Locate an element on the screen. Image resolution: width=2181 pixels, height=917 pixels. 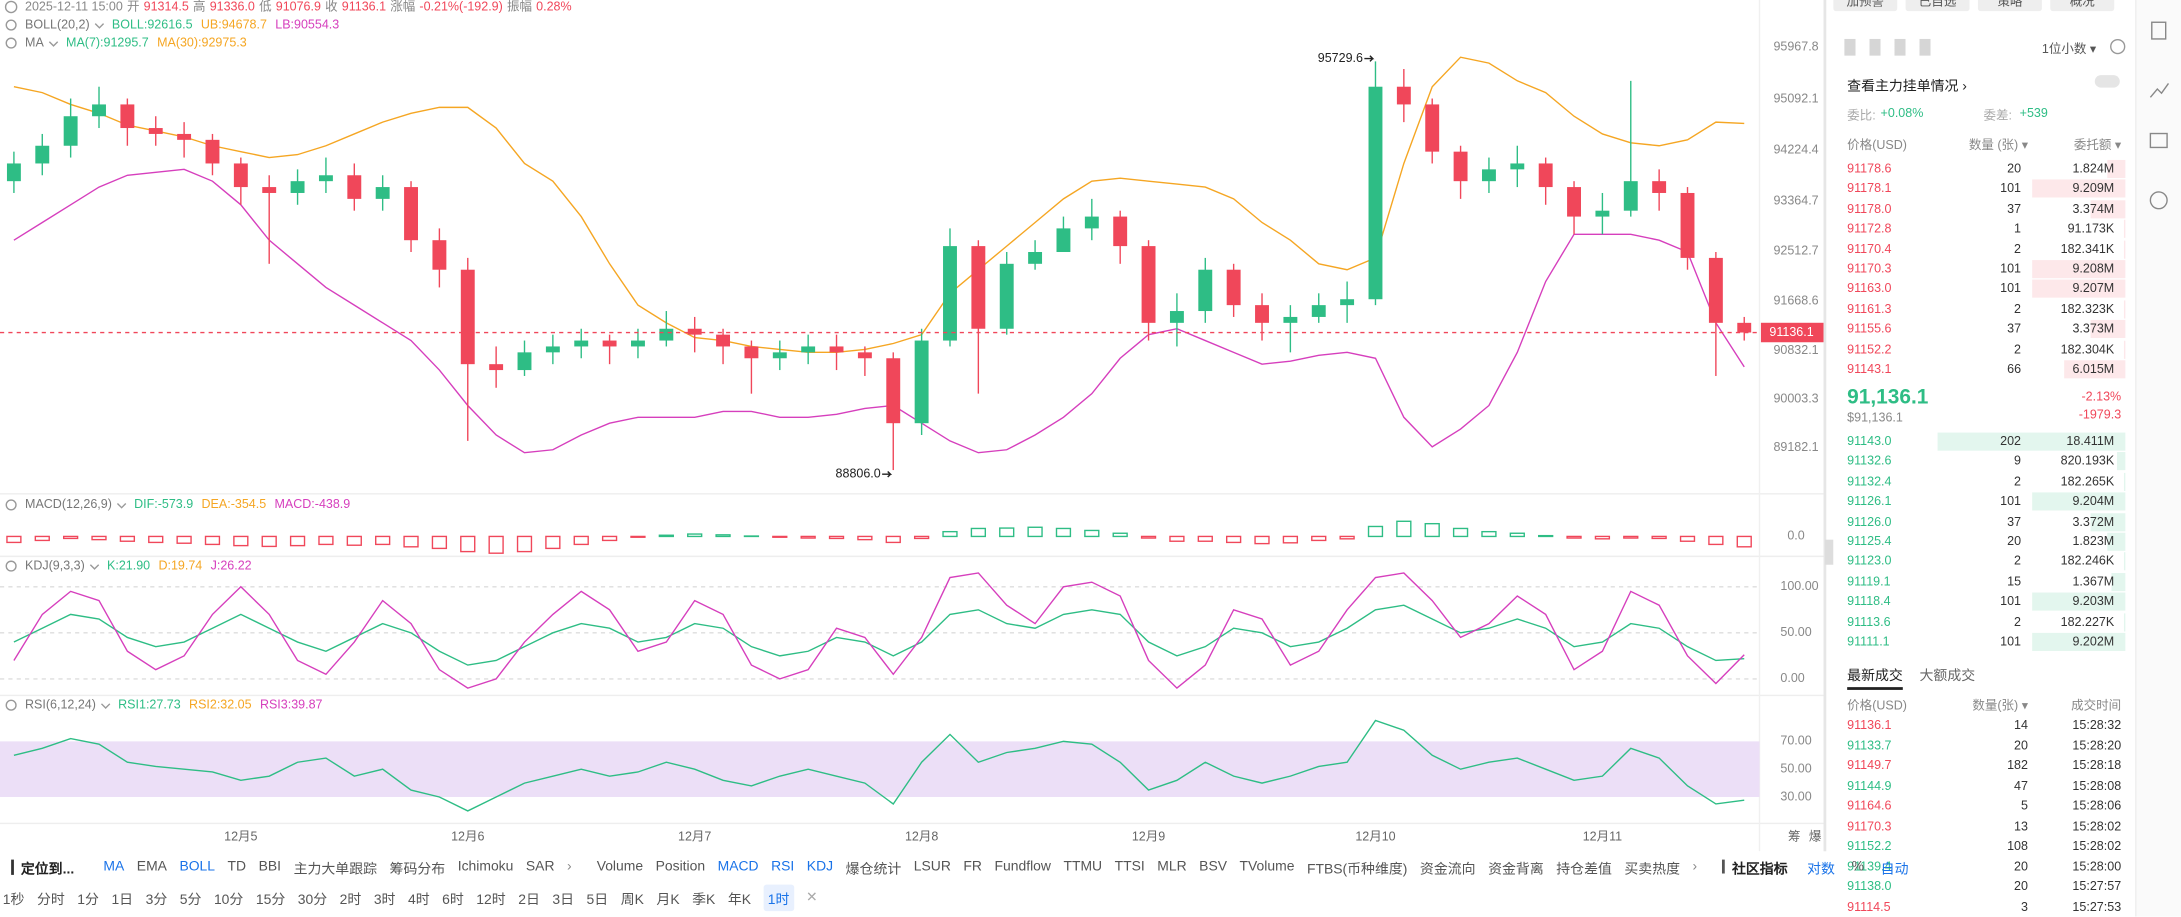
split-handle is located at coordinates (1825, 426).